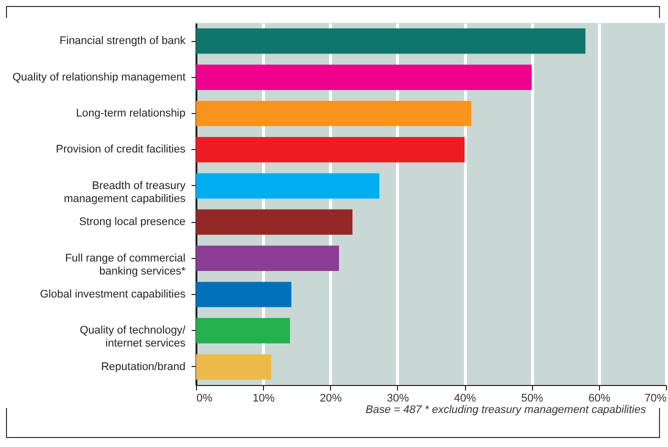  What do you see at coordinates (655, 398) in the screenshot?
I see `x-tick-label: 70%` at bounding box center [655, 398].